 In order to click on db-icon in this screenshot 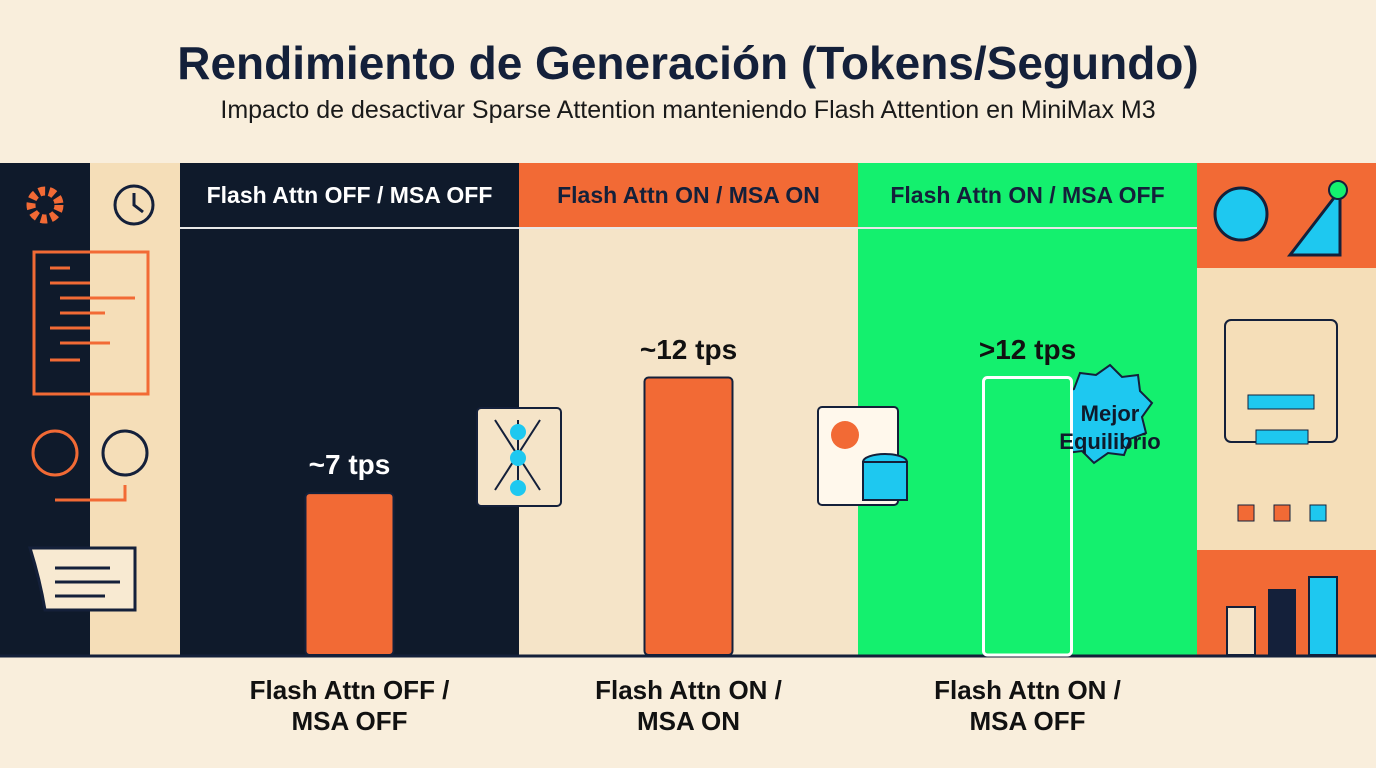, I will do `click(885, 481)`.